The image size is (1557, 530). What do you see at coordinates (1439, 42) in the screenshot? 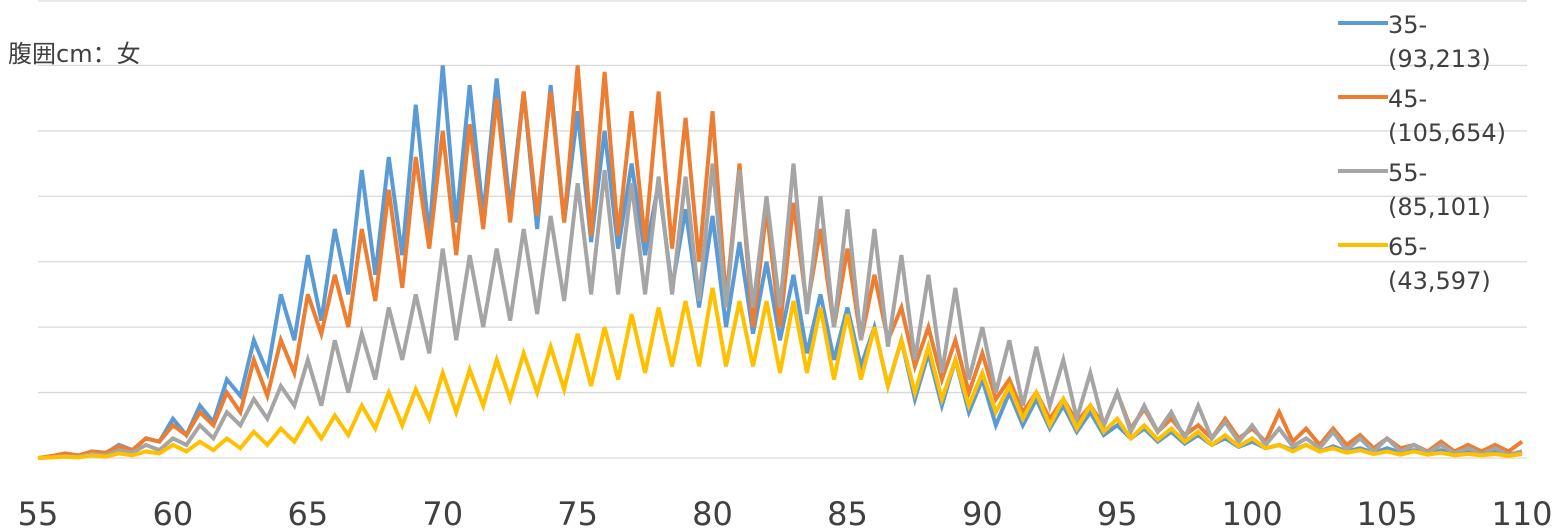
I see `legend-label: 35- (93,213)` at bounding box center [1439, 42].